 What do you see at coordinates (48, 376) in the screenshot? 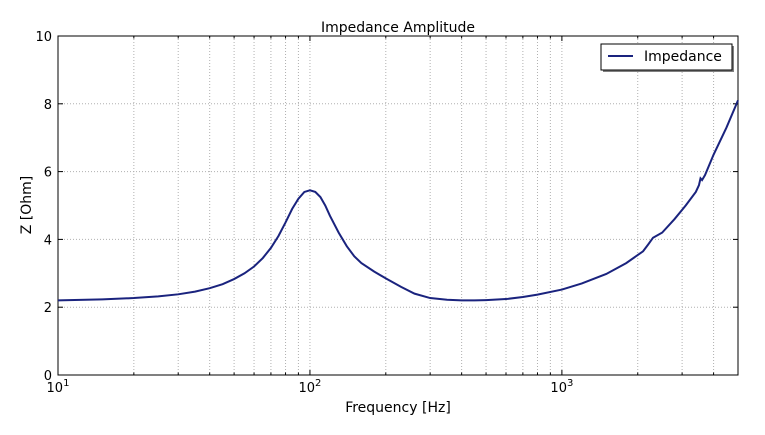
I see `y-tick-label: 0` at bounding box center [48, 376].